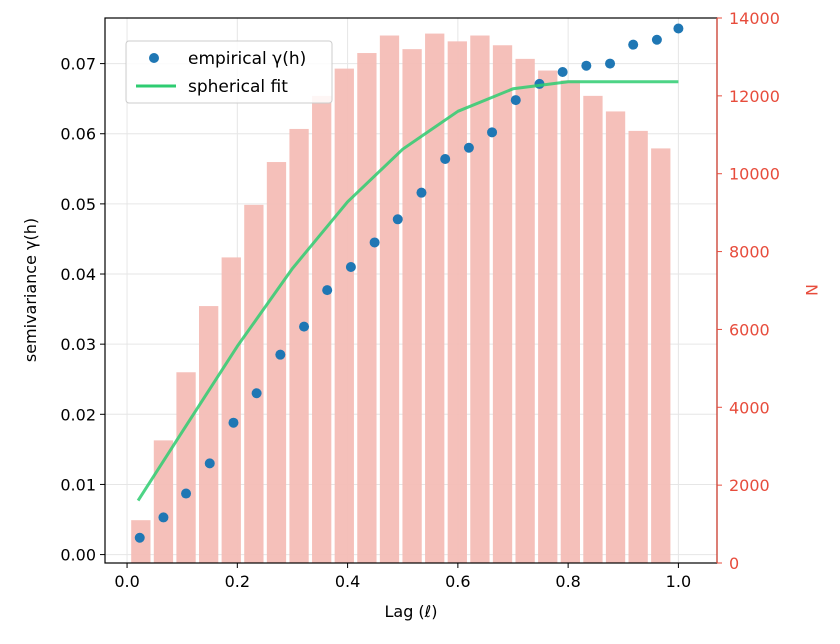  What do you see at coordinates (78, 344) in the screenshot?
I see `y-left-tick-label: 0.03` at bounding box center [78, 344].